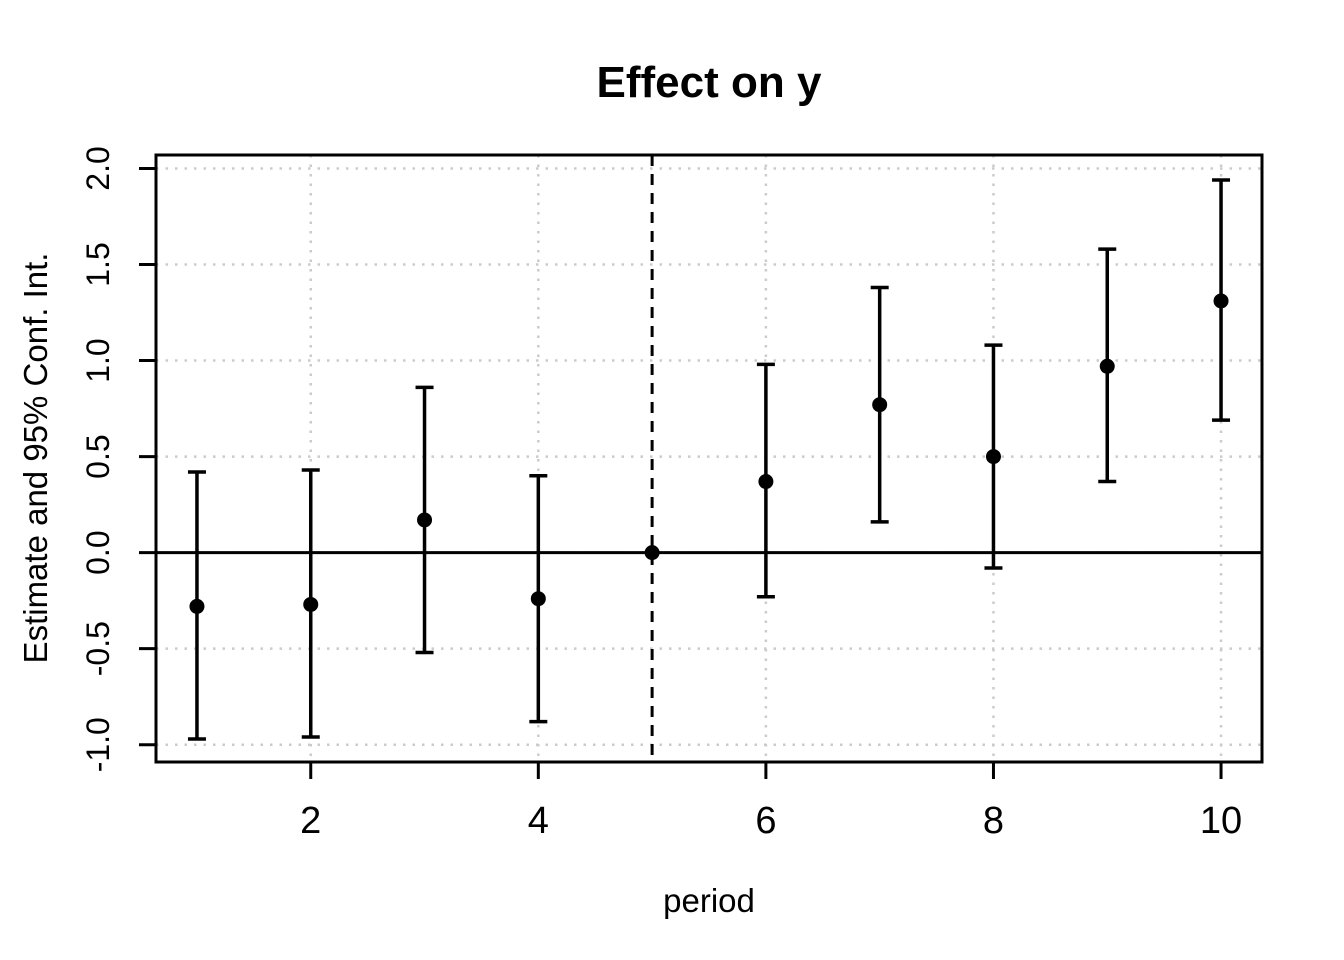 The image size is (1344, 960). I want to click on y-axis-label: Estimate and 95% Conf. Int., so click(35, 458).